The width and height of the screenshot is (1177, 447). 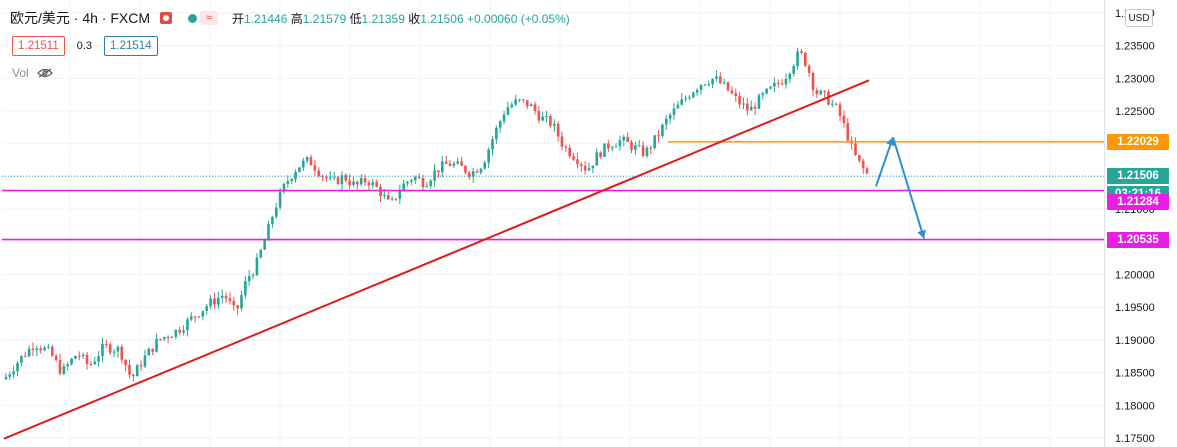 What do you see at coordinates (38, 46) in the screenshot?
I see `sell-price-button: 1.21511` at bounding box center [38, 46].